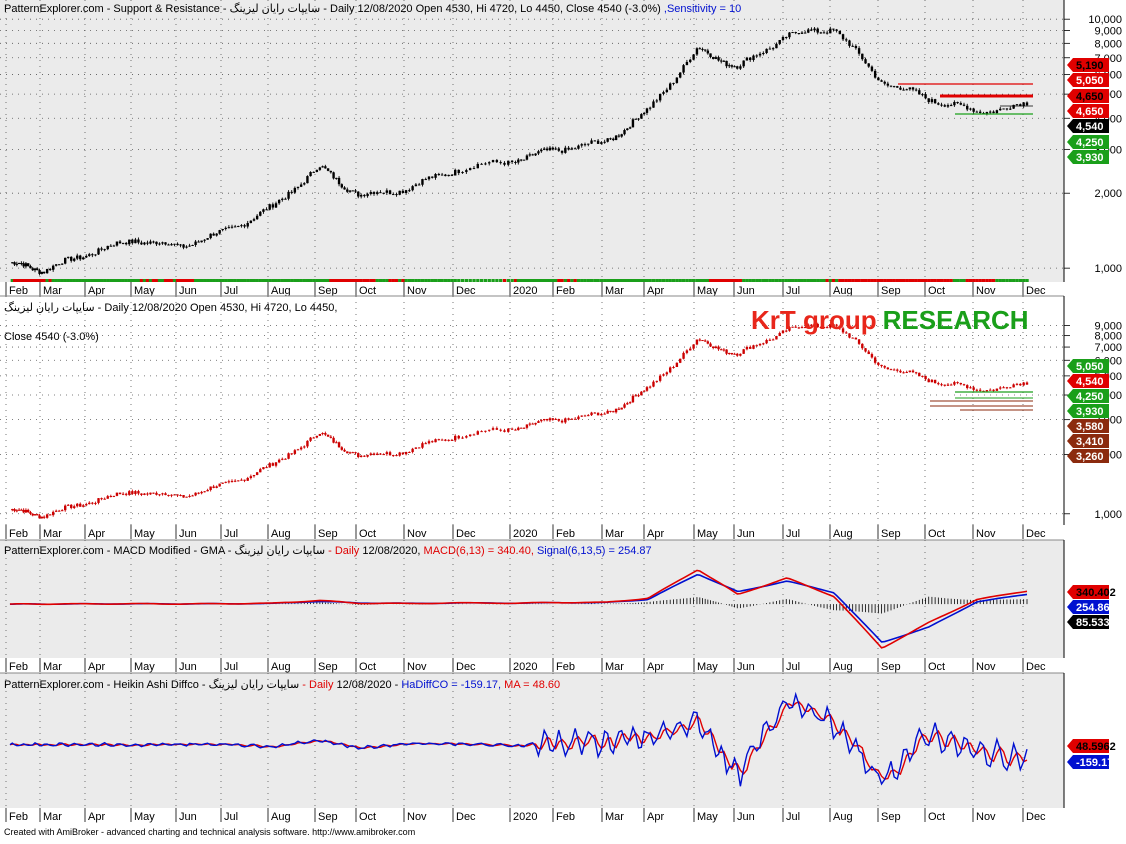  I want to click on month-label-feb: Feb, so click(18, 291).